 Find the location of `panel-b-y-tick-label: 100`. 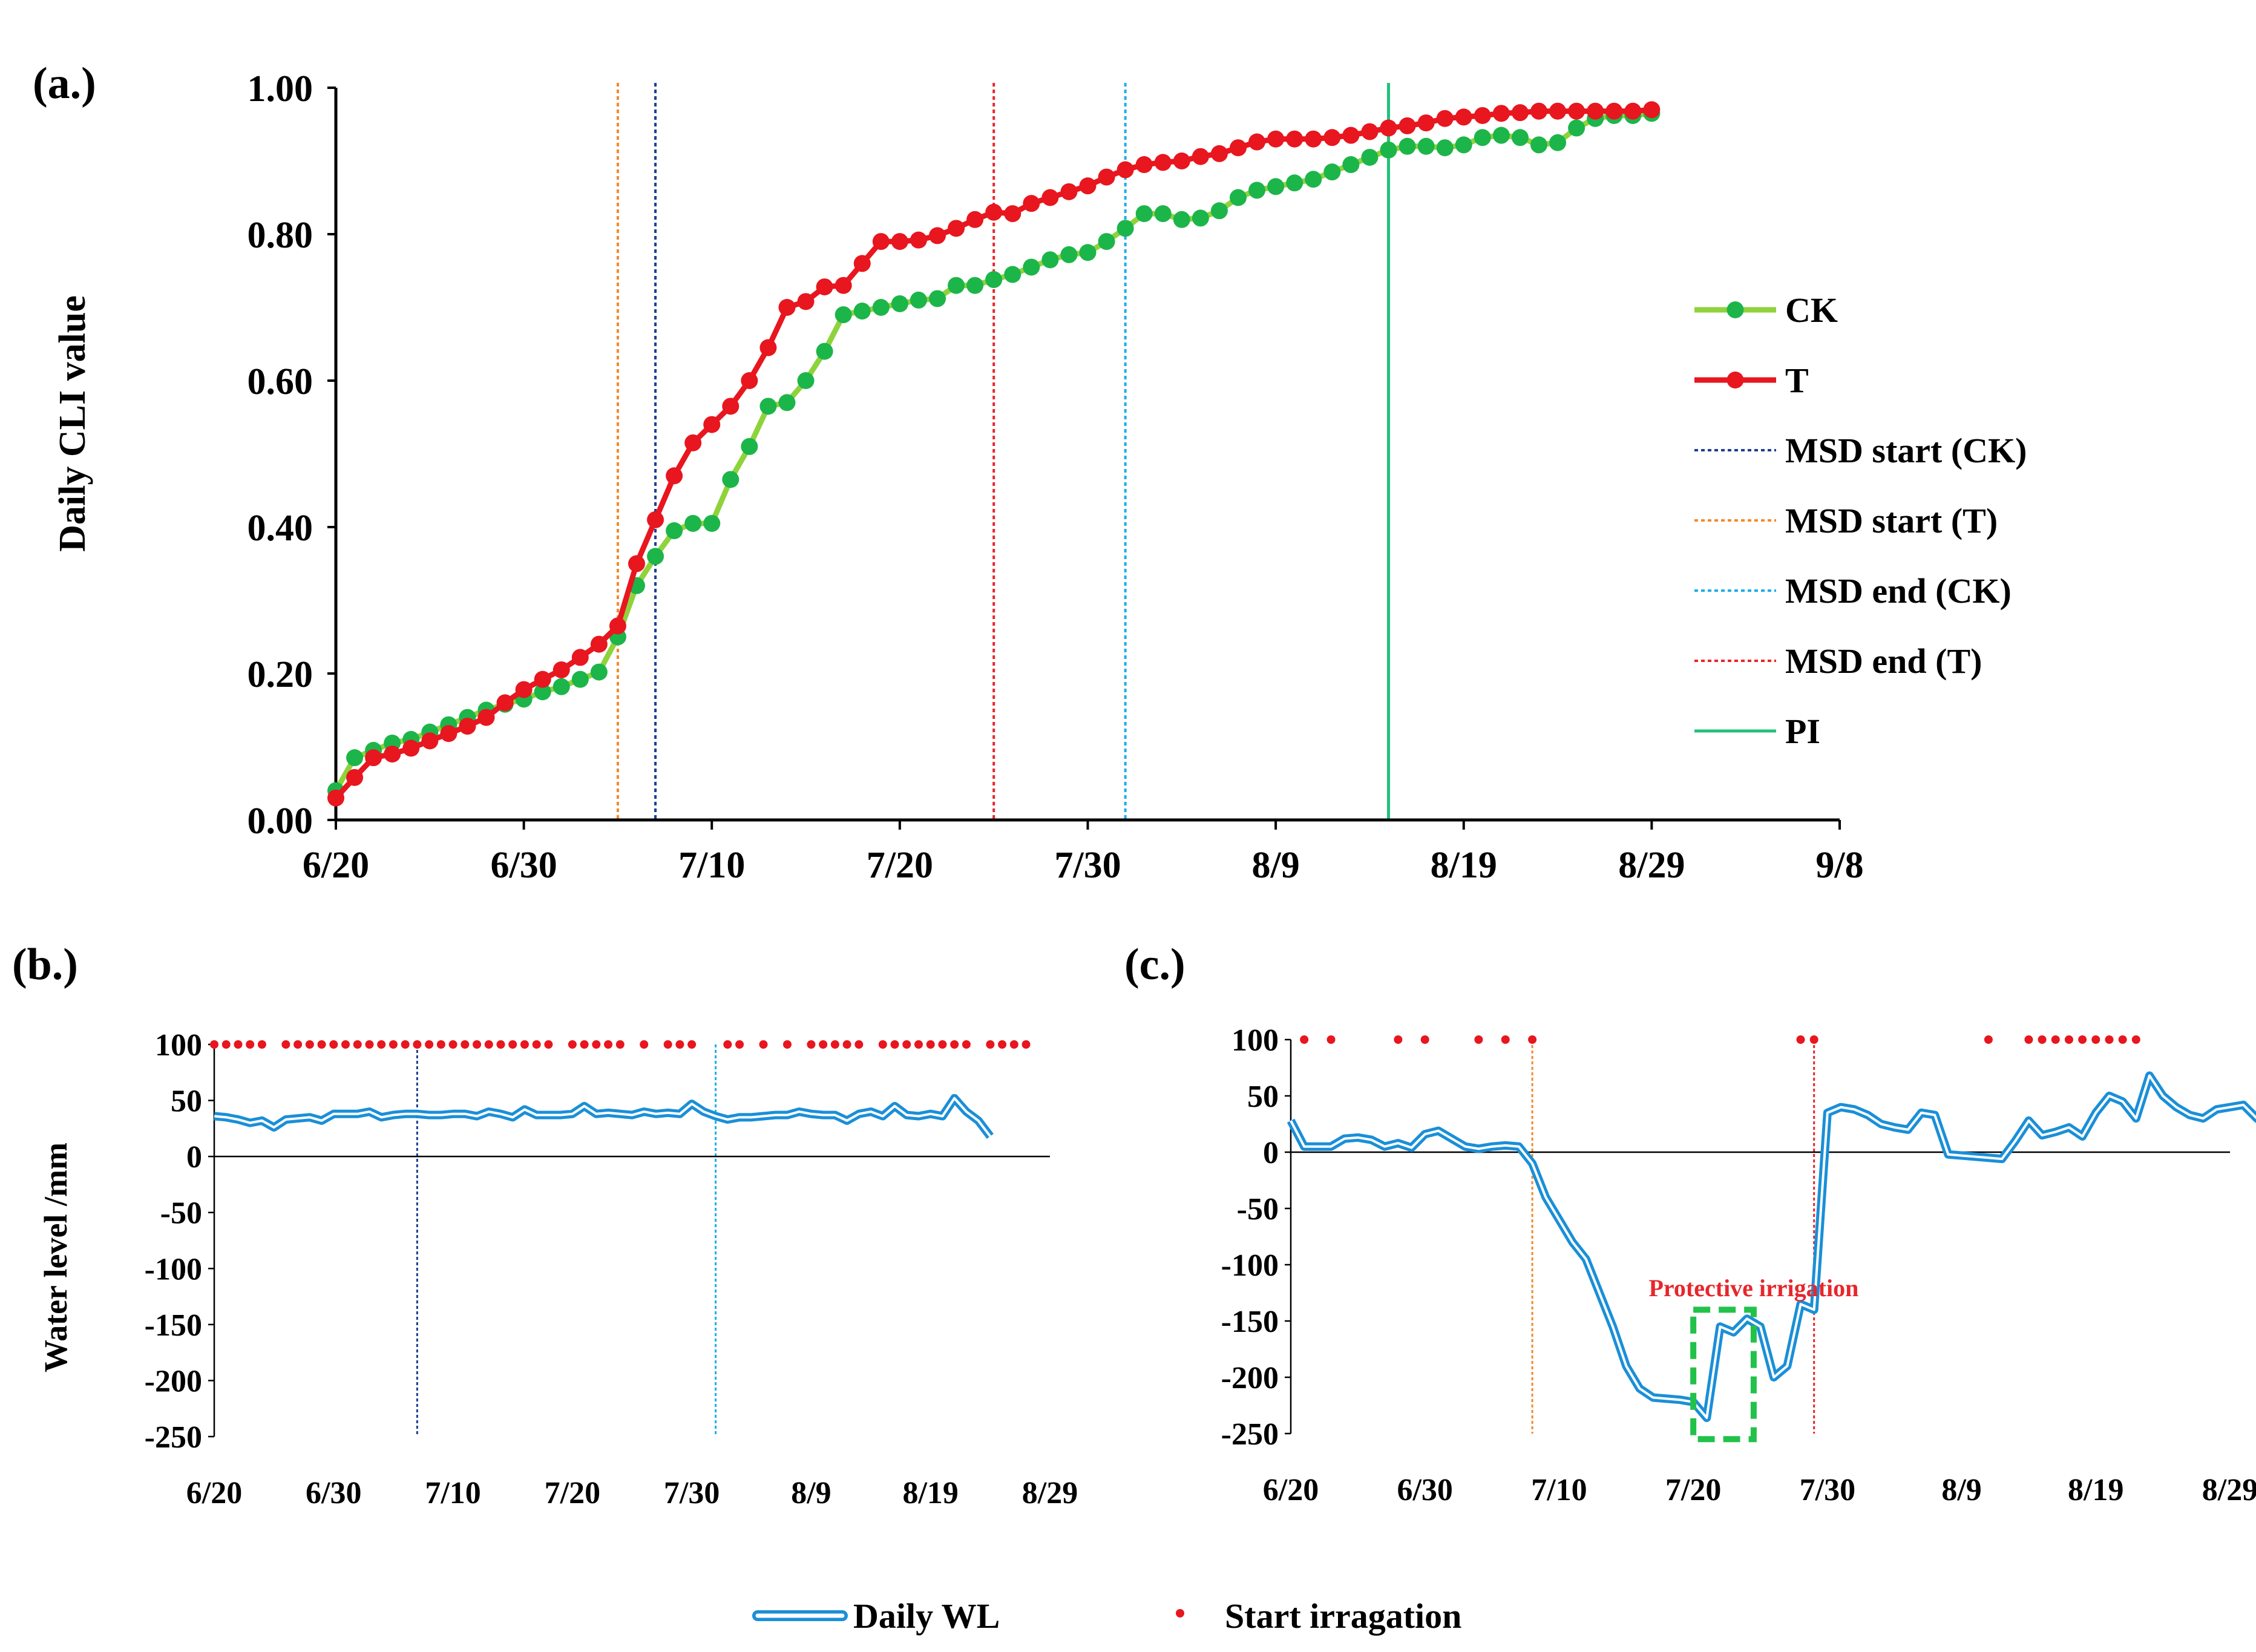

panel-b-y-tick-label: 100 is located at coordinates (179, 1045).